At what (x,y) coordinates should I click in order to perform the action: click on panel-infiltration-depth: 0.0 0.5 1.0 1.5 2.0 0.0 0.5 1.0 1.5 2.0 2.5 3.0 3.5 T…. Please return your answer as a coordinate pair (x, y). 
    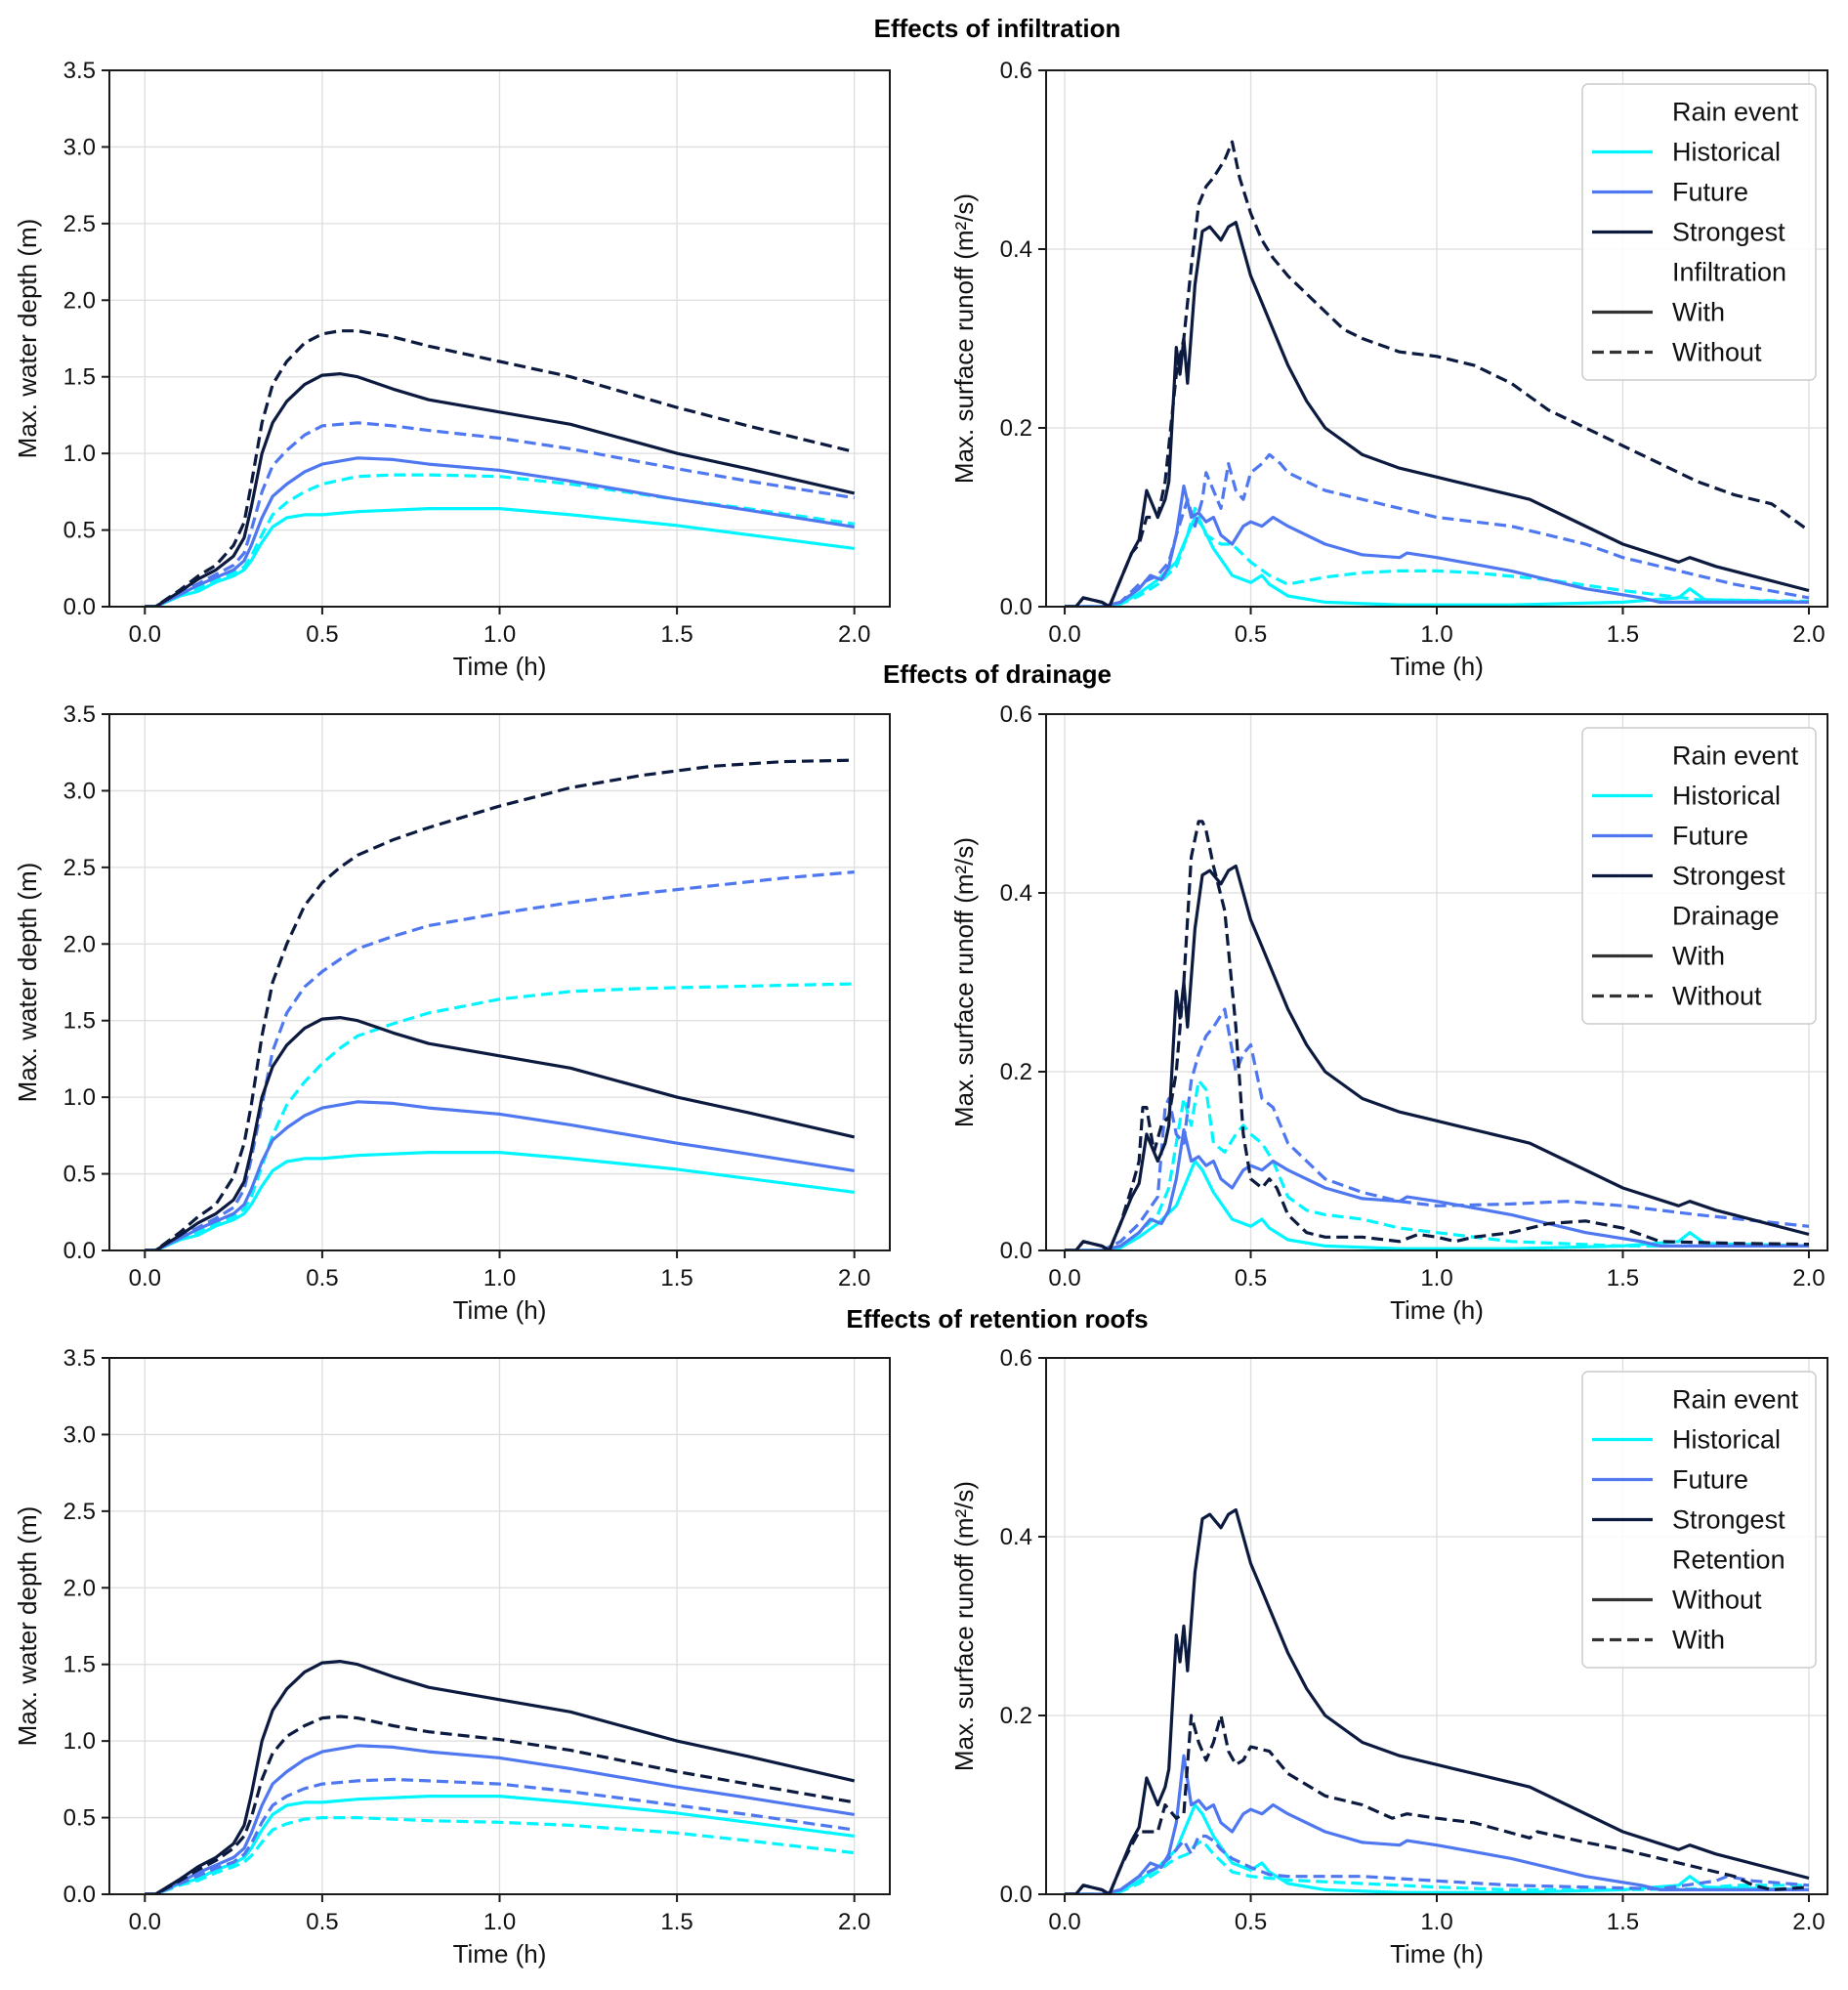
    Looking at the image, I should click on (452, 369).